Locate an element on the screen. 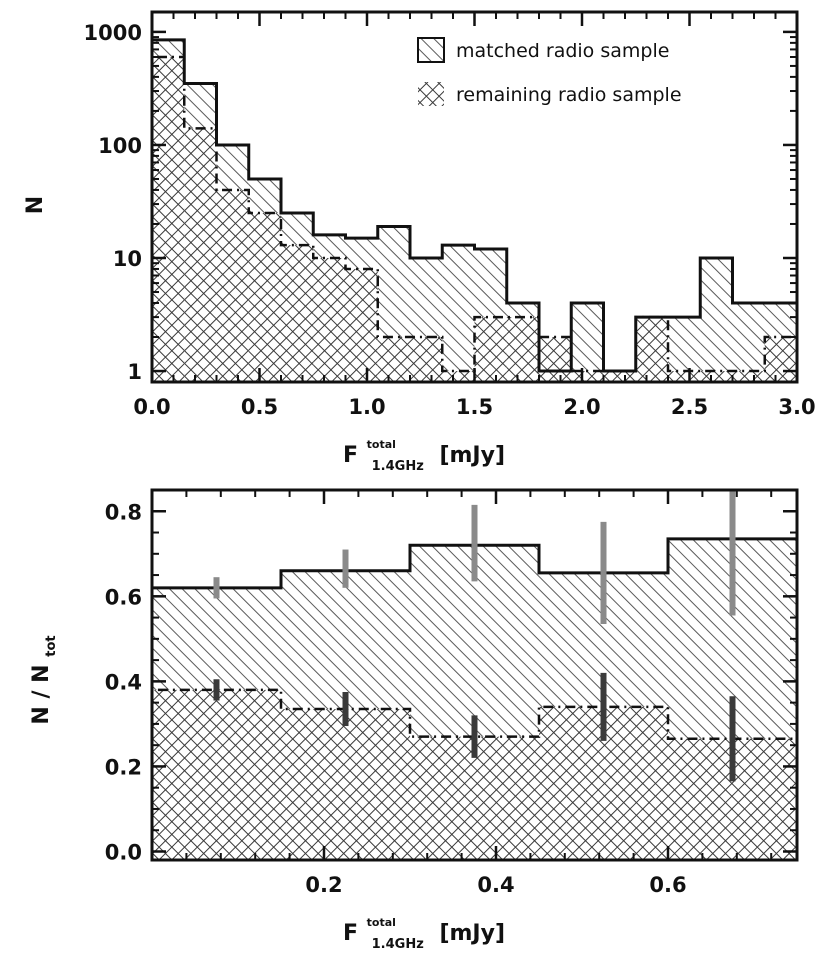  panel0-xtick-label-5: 2.5 is located at coordinates (689, 407).